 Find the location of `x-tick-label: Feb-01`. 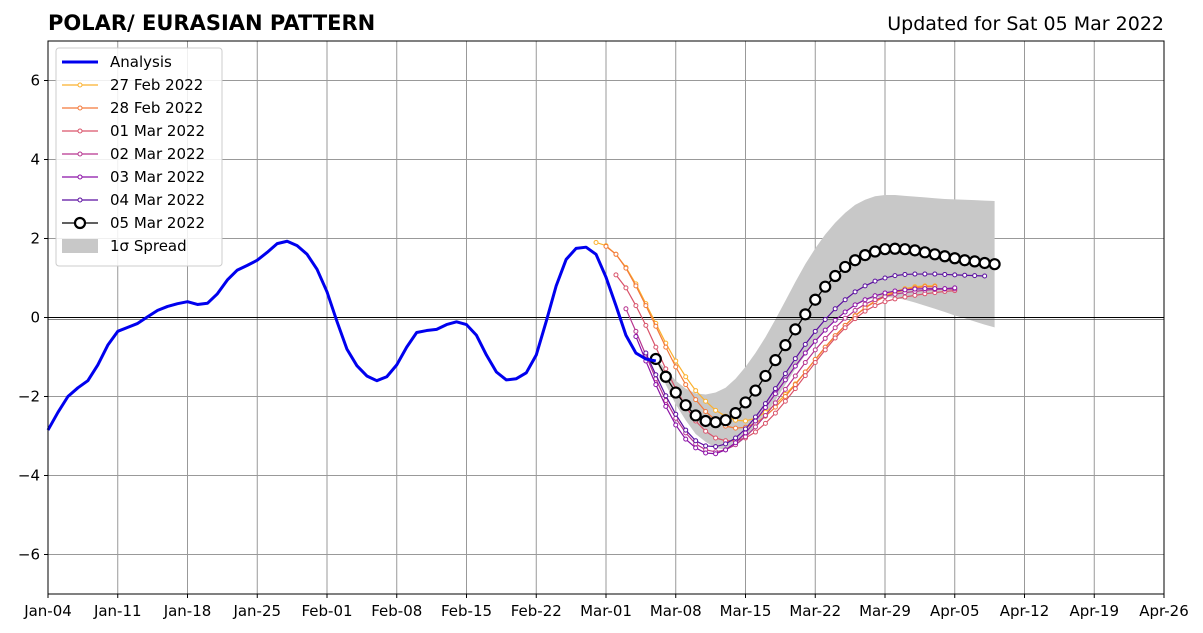

x-tick-label: Feb-01 is located at coordinates (326, 611).